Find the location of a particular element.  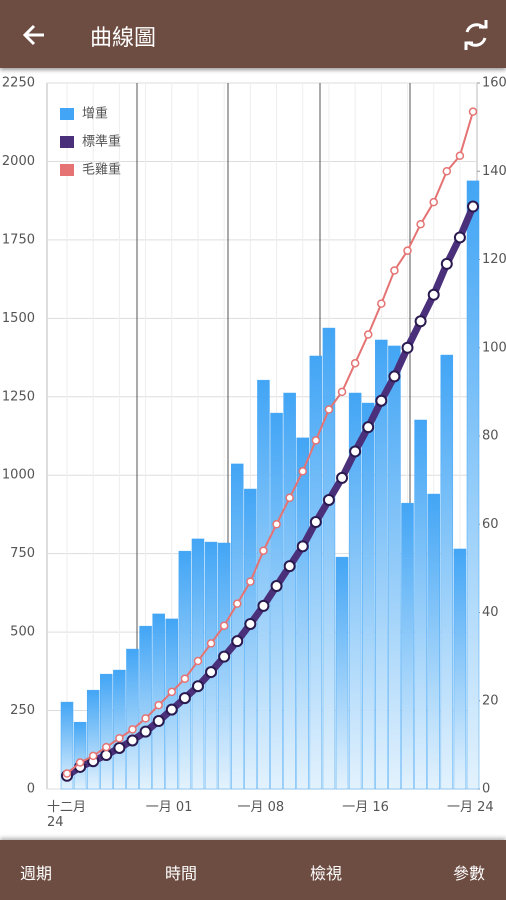

y-tick-label: 1500 is located at coordinates (18, 318).